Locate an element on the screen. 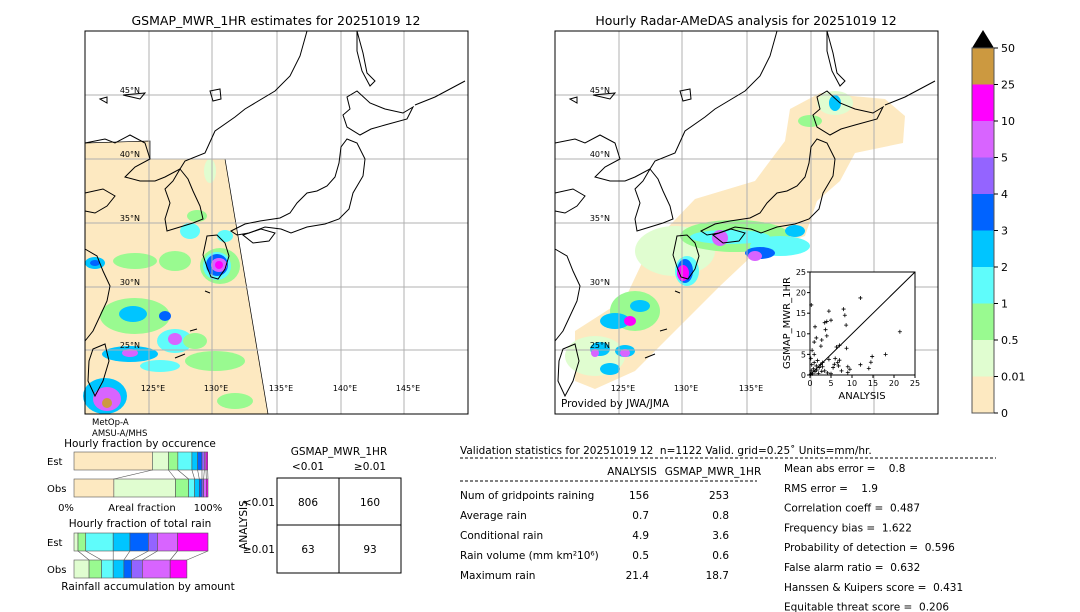 This screenshot has height=612, width=1080. colorbar-tick-label: 0 is located at coordinates (1004, 413).